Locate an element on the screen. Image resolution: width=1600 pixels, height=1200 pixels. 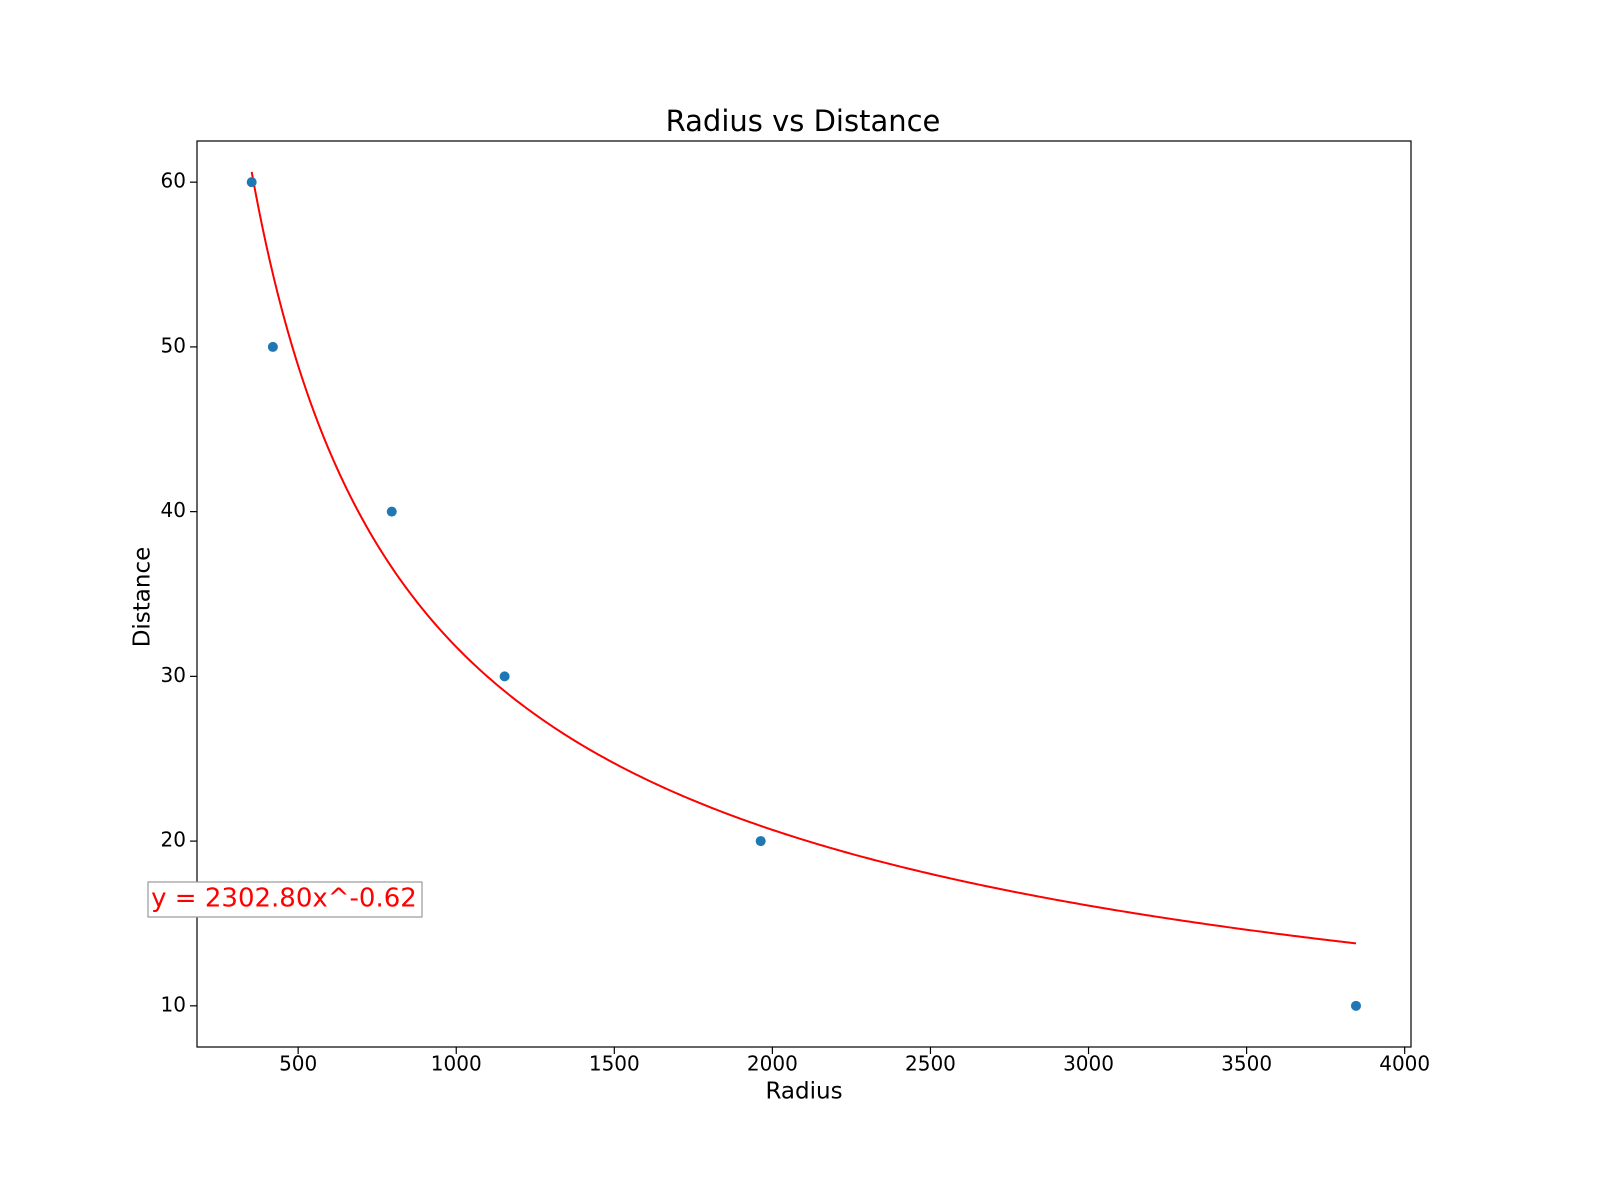
y-tick-label: 20 is located at coordinates (173, 840).